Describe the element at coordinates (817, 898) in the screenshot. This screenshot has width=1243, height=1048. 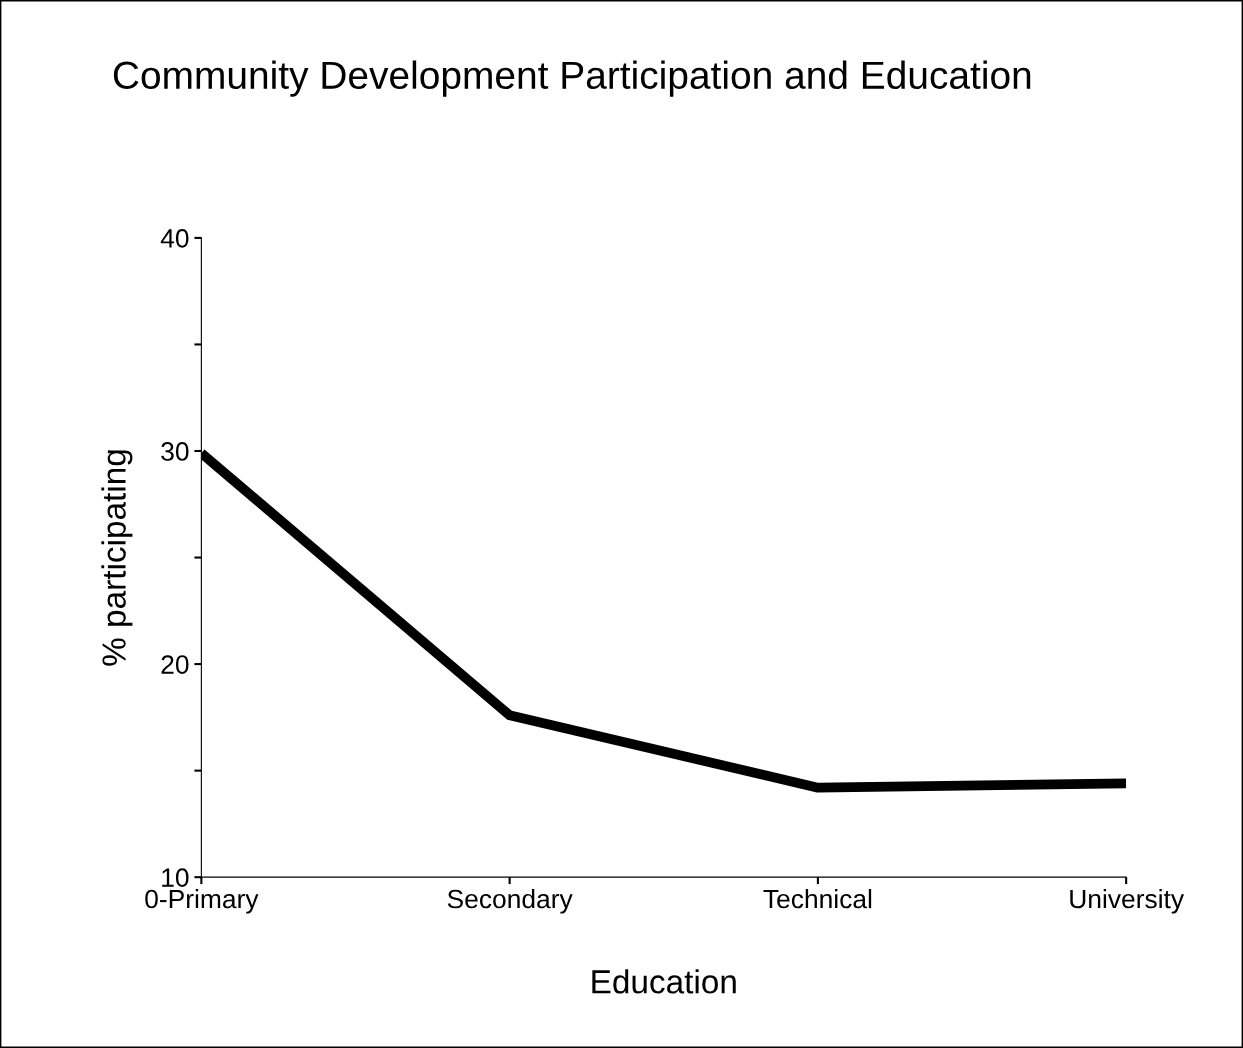
I see `x-tick-label: Technical` at that location.